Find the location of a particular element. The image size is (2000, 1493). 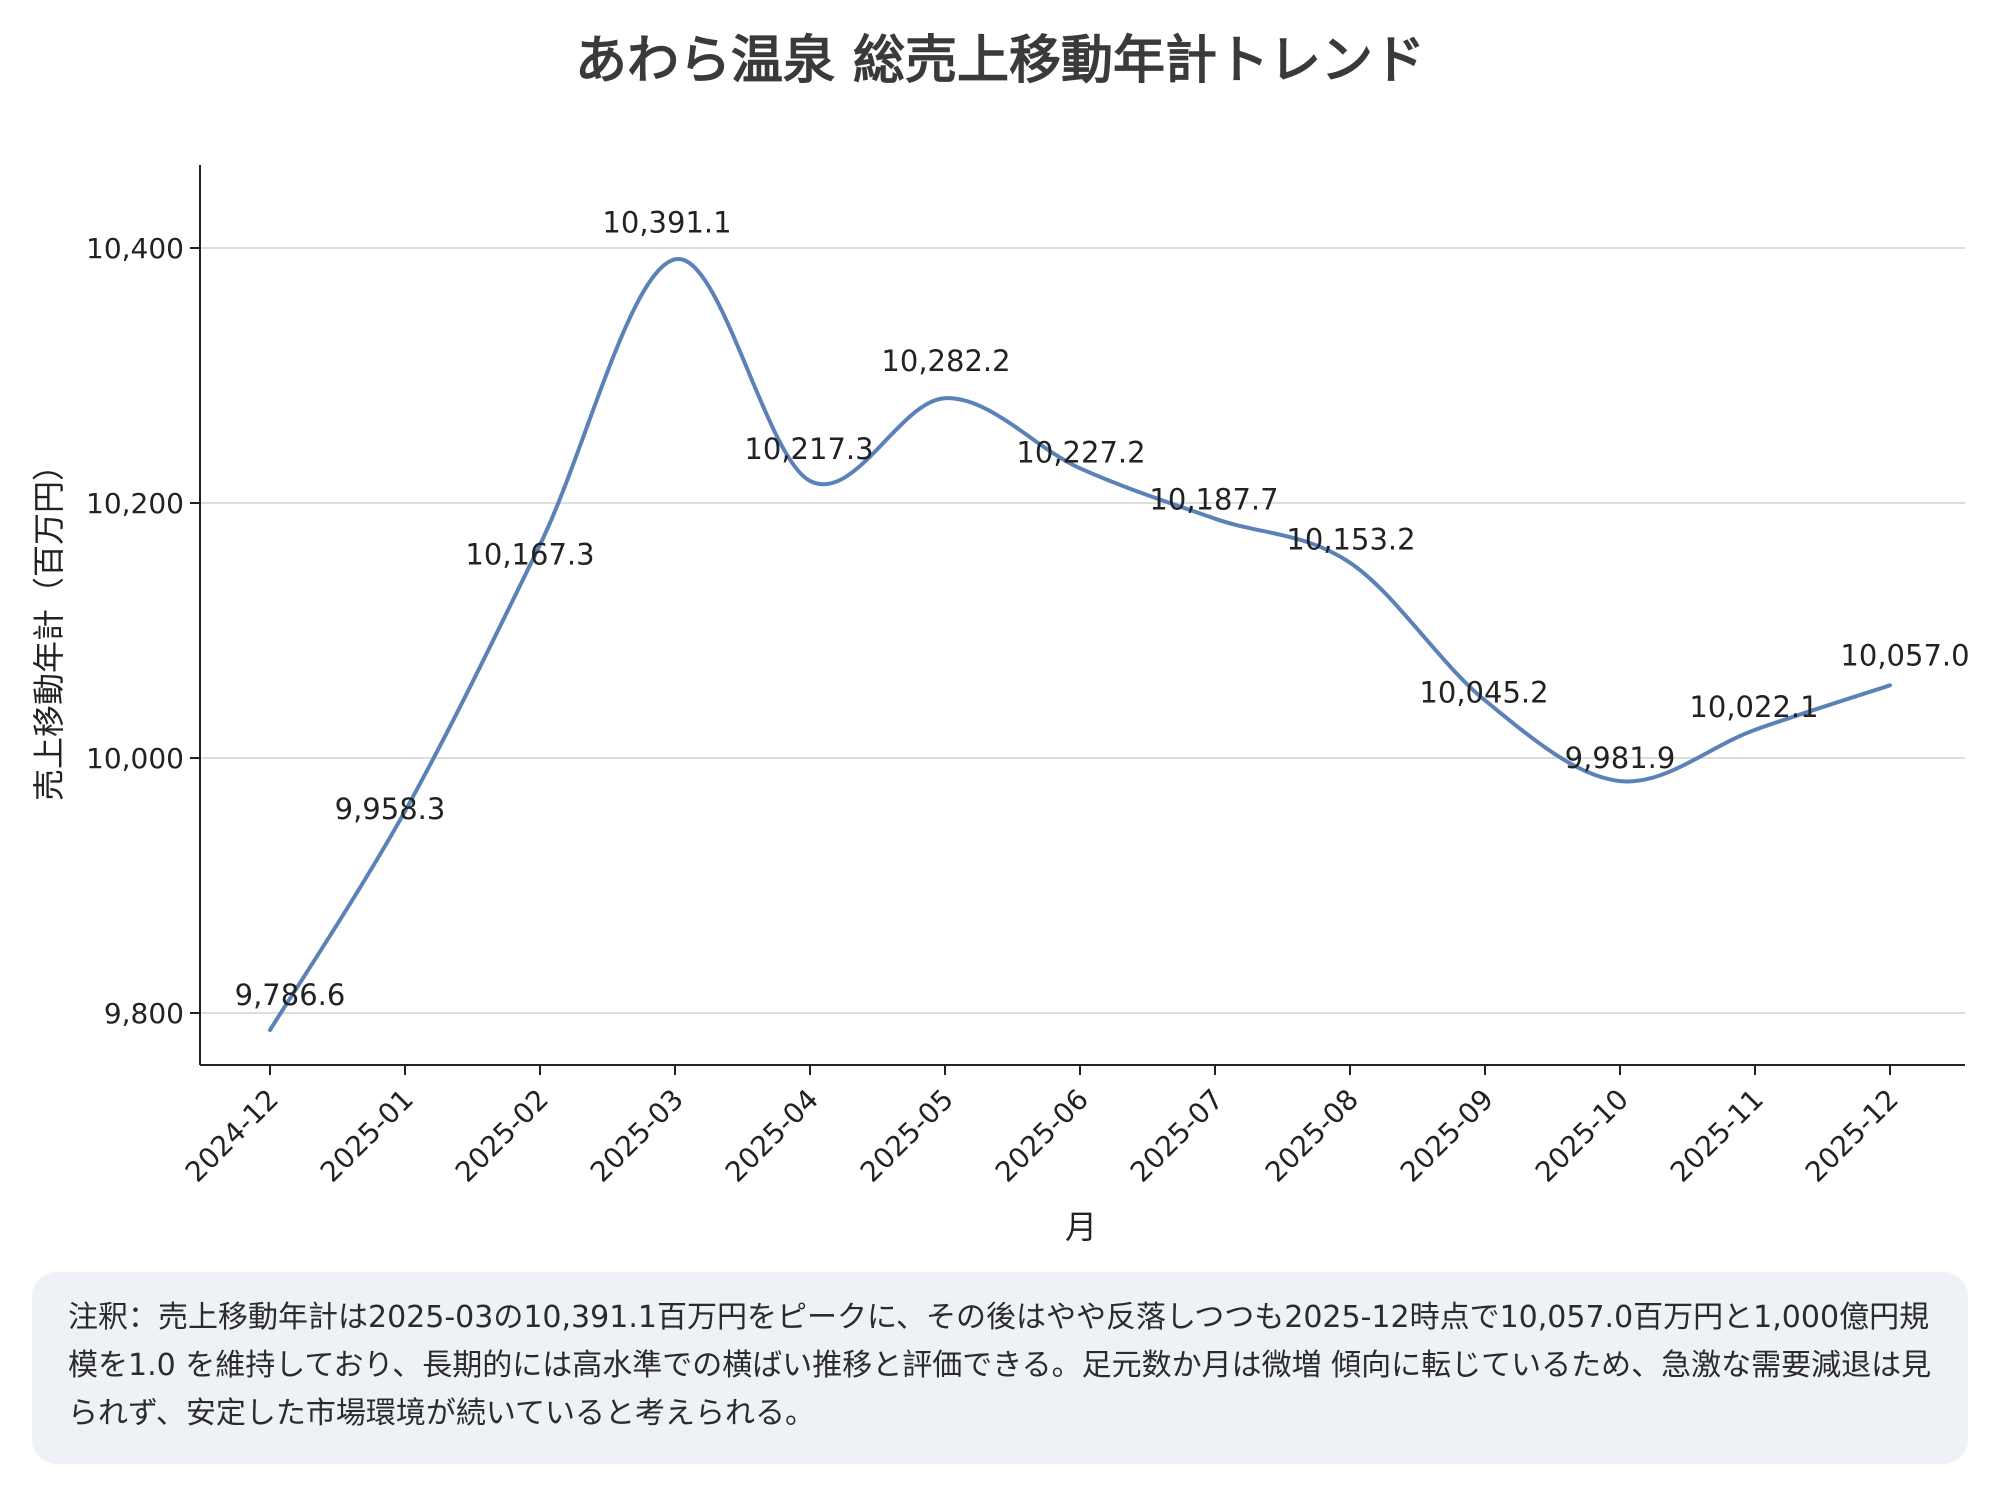

data-label: 10,391.1 is located at coordinates (666, 222).